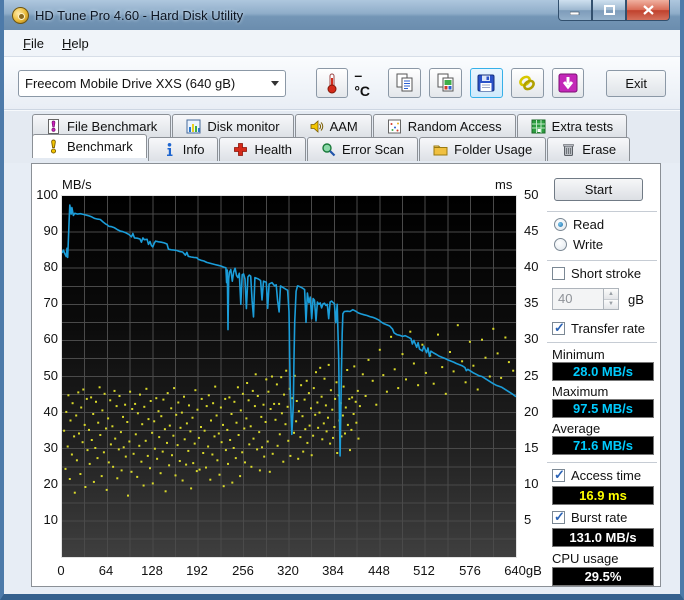  What do you see at coordinates (50, 266) in the screenshot?
I see `y-left-tick: 80` at bounding box center [50, 266].